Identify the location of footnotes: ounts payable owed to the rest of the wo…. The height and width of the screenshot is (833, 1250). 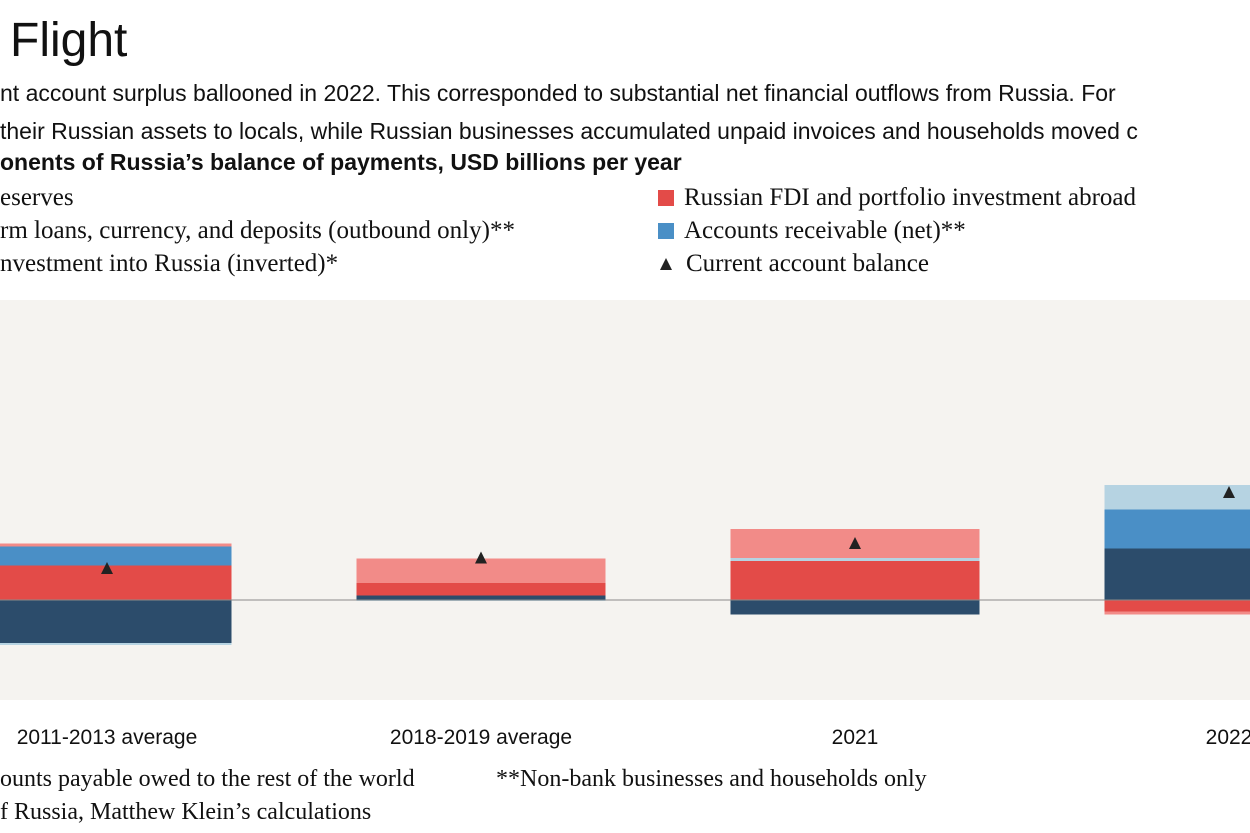
(625, 798).